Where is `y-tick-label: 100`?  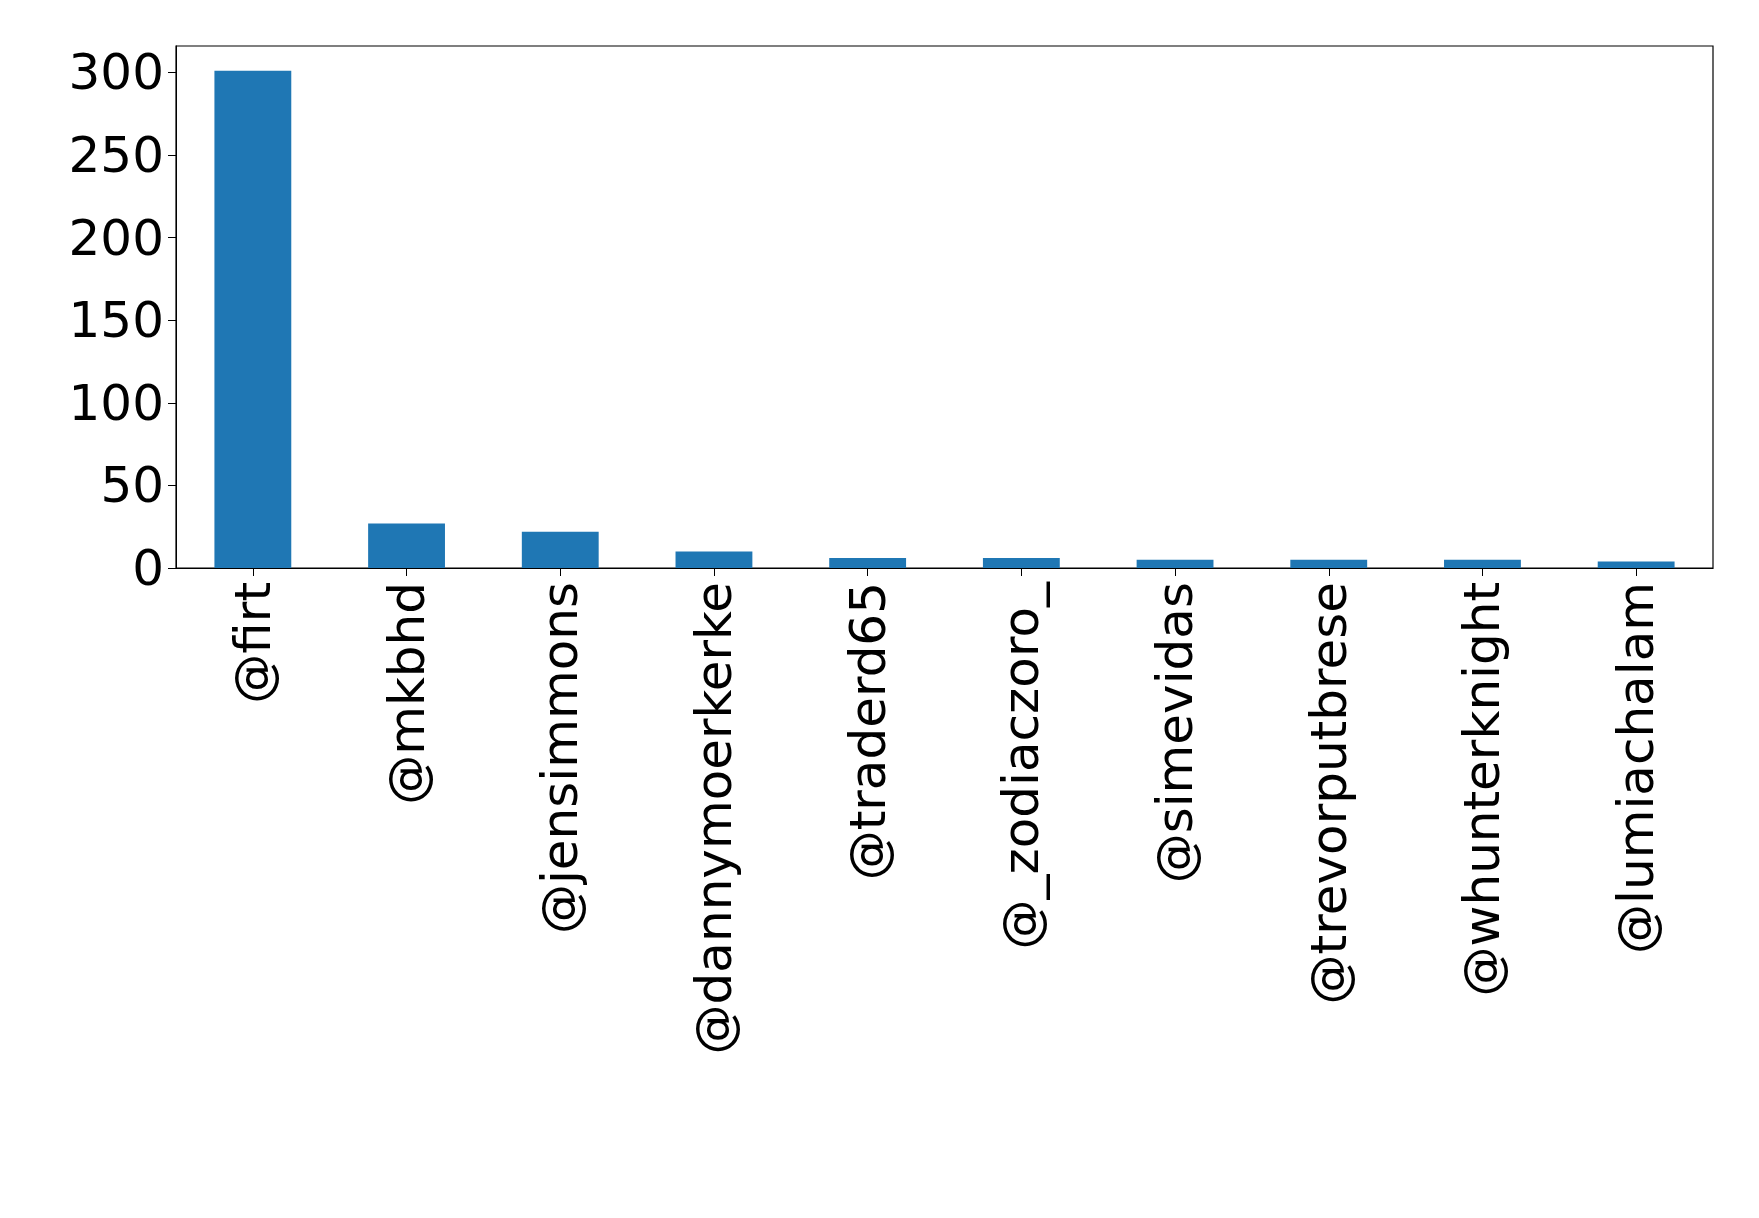
y-tick-label: 100 is located at coordinates (116, 402).